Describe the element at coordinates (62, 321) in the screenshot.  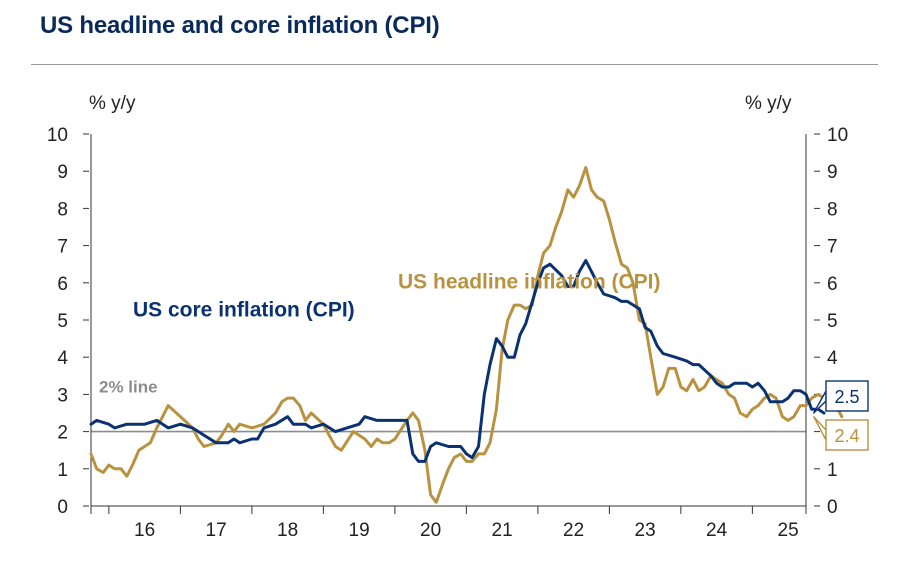
I see `left-tick-label: 5` at that location.